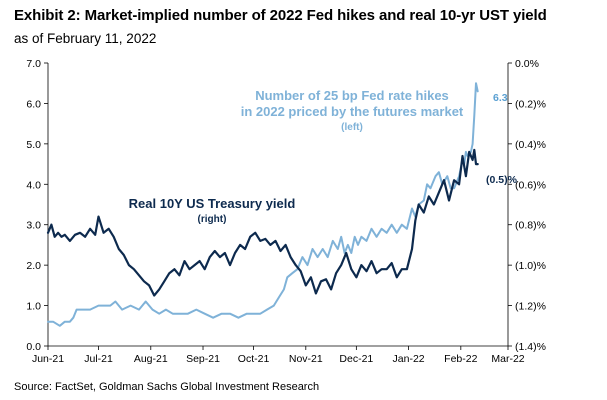 Image resolution: width=607 pixels, height=400 pixels. Describe the element at coordinates (254, 359) in the screenshot. I see `x-tick-label: Oct-21` at that location.